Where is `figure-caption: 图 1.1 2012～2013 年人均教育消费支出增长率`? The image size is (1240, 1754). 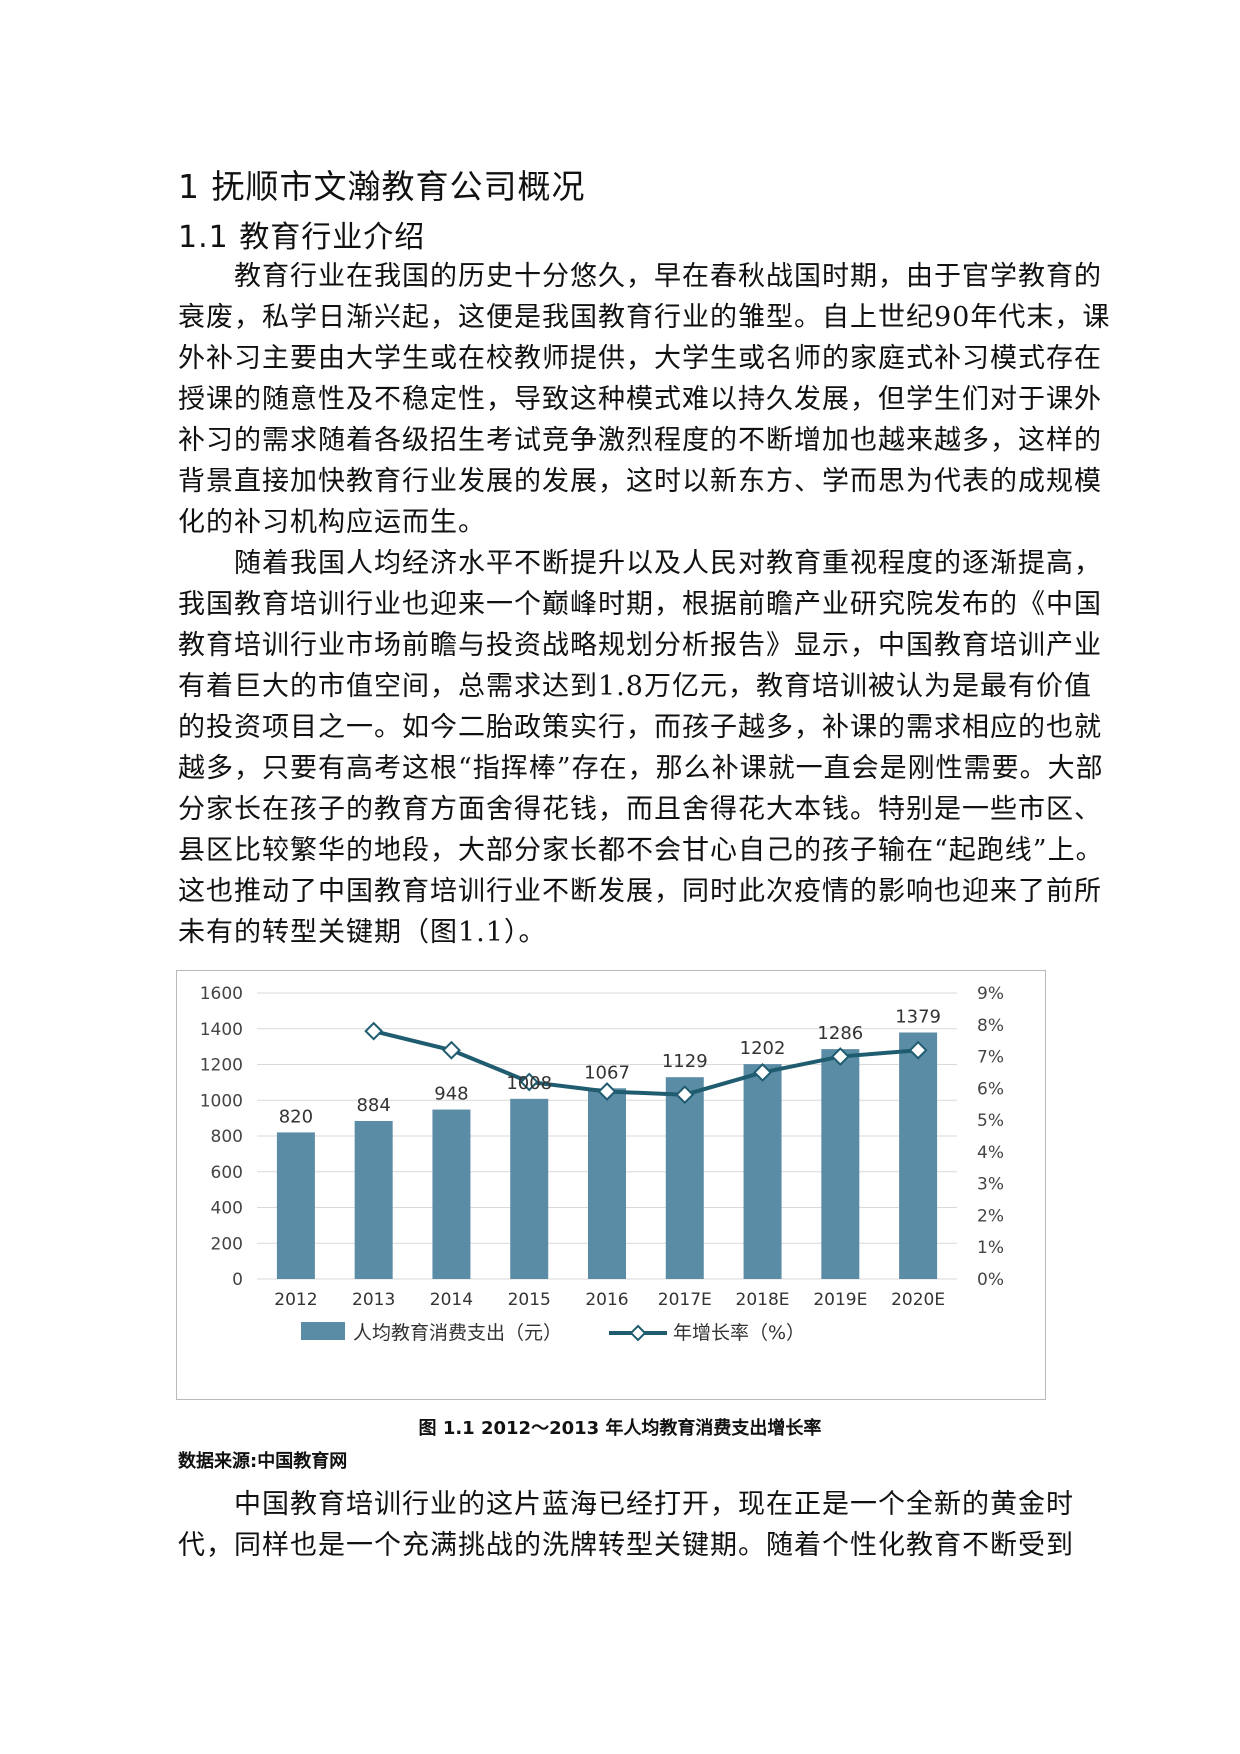
figure-caption: 图 1.1 2012～2013 年人均教育消费支出增长率 is located at coordinates (620, 1428).